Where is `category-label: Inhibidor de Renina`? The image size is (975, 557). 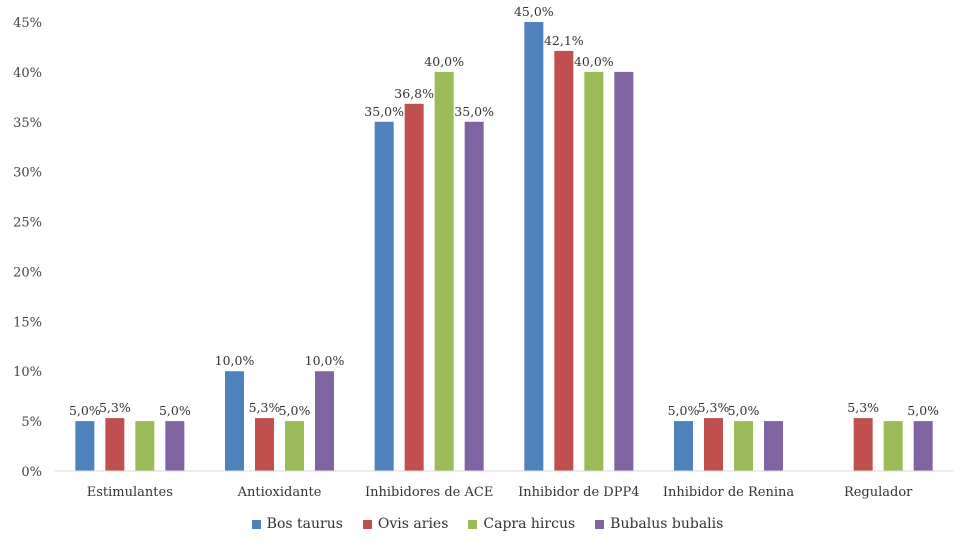
category-label: Inhibidor de Renina is located at coordinates (729, 492).